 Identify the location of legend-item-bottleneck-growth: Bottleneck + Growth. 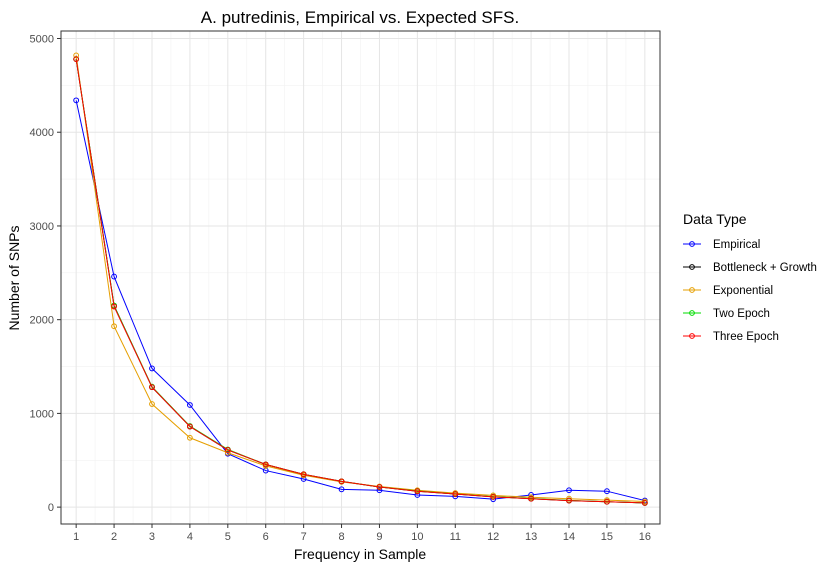
(750, 268).